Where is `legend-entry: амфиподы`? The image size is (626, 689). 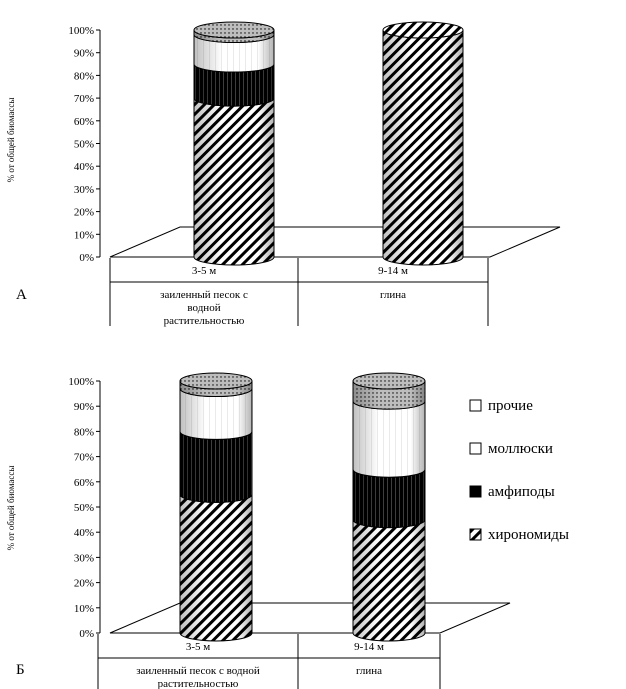
legend-entry: амфиподы is located at coordinates (521, 492).